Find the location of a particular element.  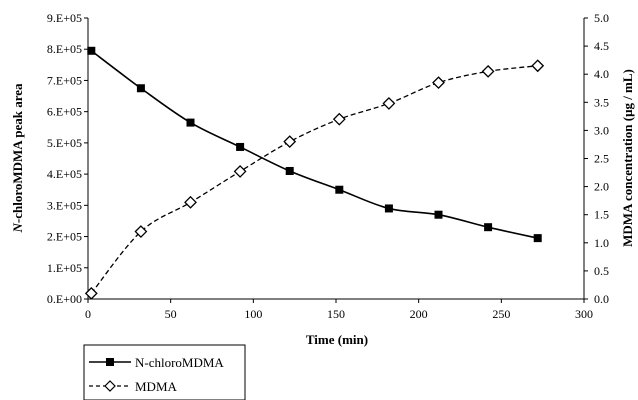

x-tick-label: 300 is located at coordinates (584, 314).